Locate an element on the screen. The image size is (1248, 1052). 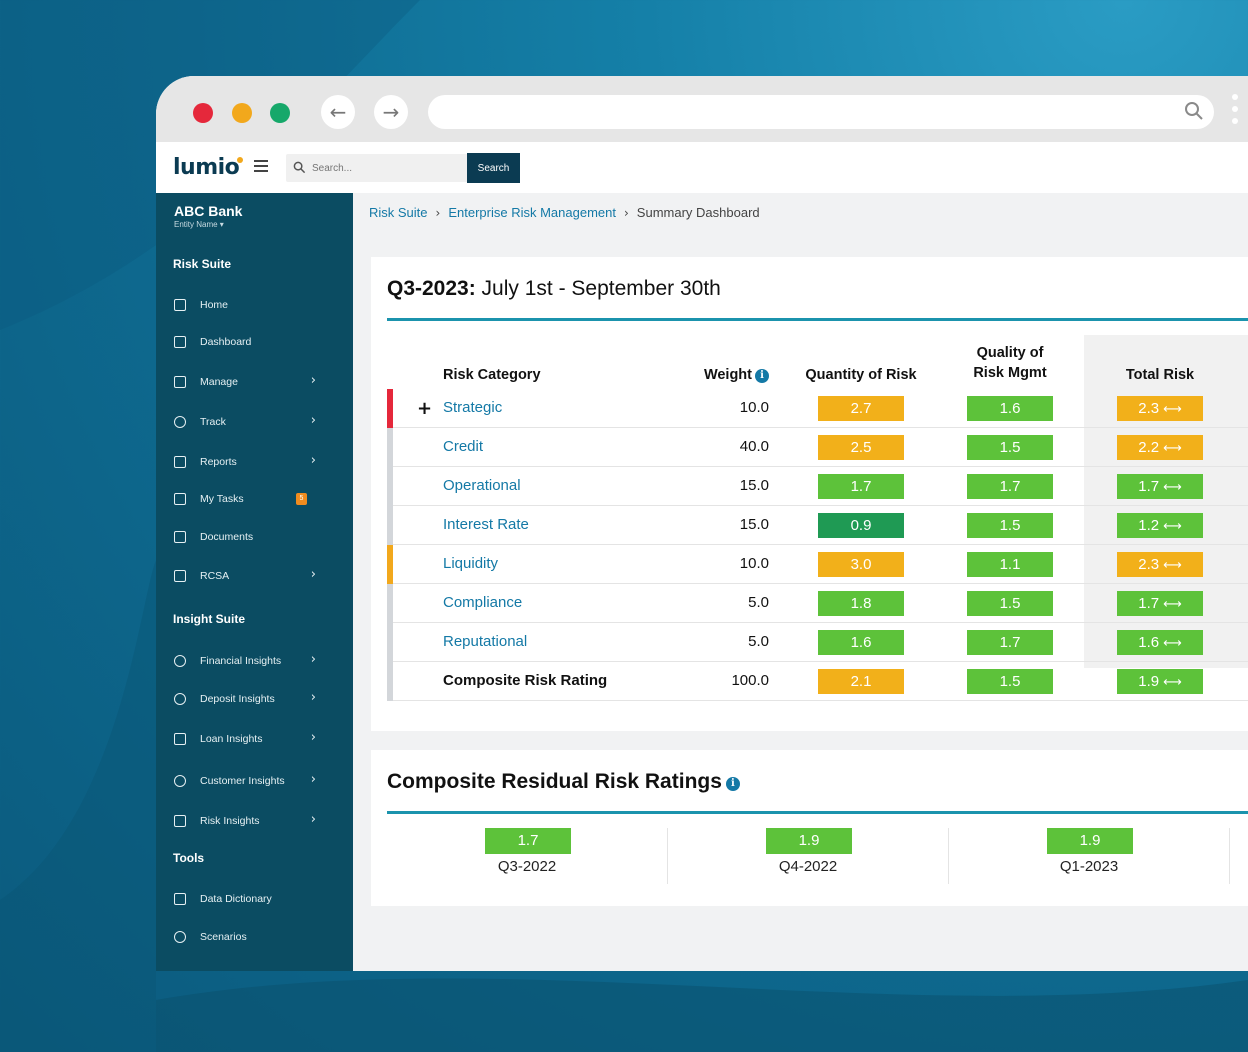
category-link: Reputational is located at coordinates (485, 641).